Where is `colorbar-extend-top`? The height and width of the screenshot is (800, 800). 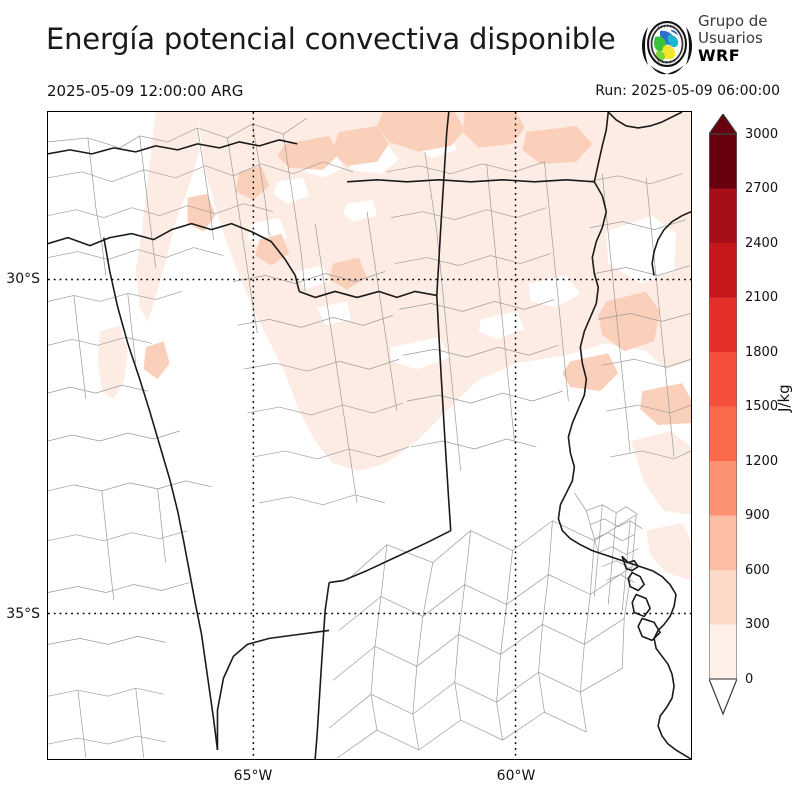
colorbar-extend-top is located at coordinates (723, 124).